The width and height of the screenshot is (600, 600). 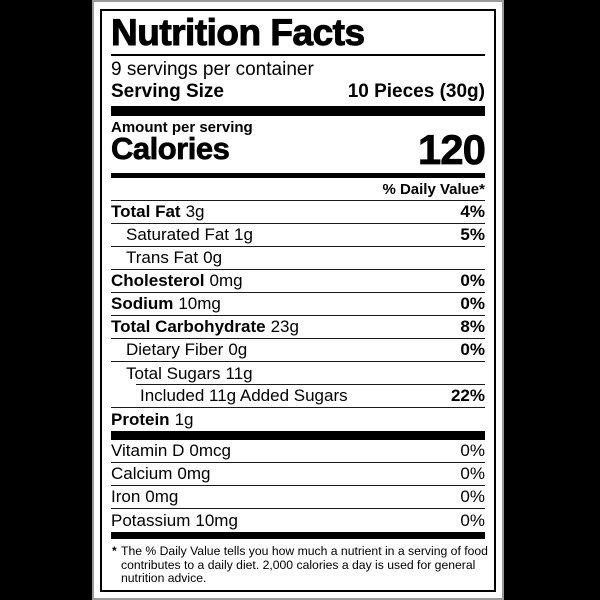 I want to click on servings-per-container: 9 servings per container, so click(x=212, y=69).